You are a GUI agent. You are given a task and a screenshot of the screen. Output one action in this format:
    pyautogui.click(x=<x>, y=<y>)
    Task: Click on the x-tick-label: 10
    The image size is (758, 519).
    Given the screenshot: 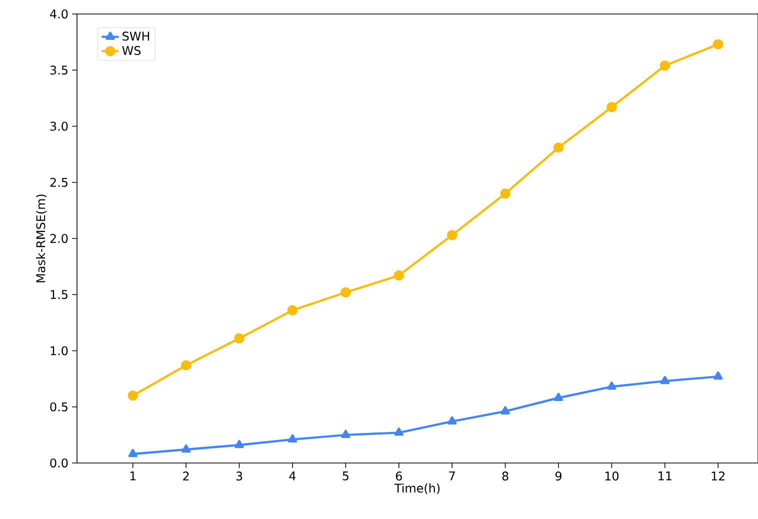 What is the action you would take?
    pyautogui.click(x=612, y=476)
    